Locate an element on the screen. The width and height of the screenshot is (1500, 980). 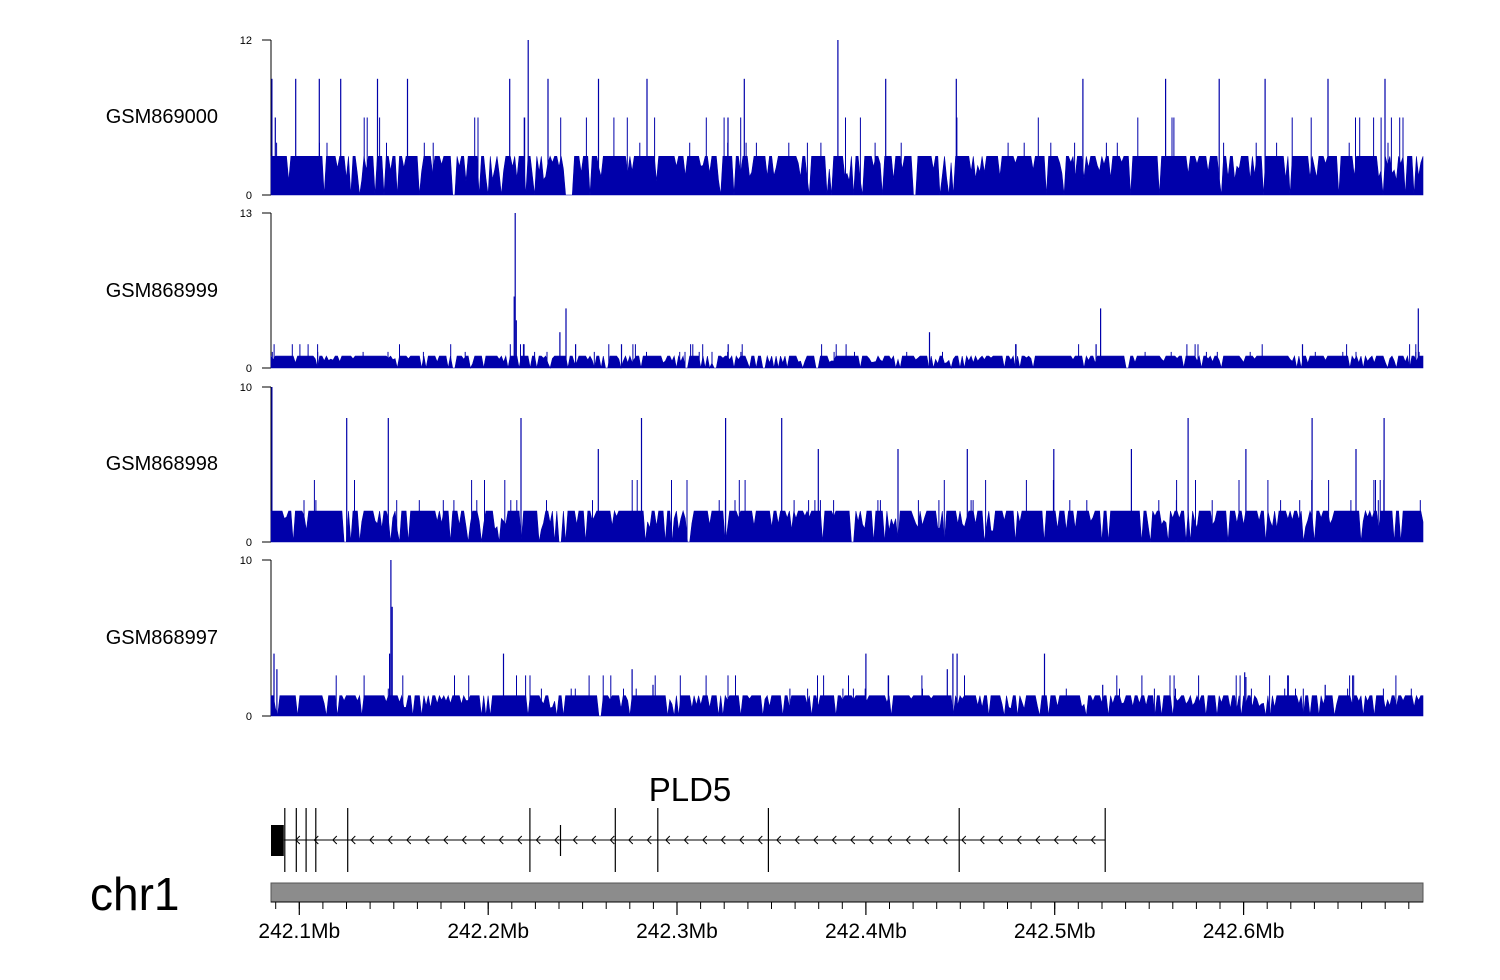
x-tick-label: 242.5Mb is located at coordinates (1055, 931).